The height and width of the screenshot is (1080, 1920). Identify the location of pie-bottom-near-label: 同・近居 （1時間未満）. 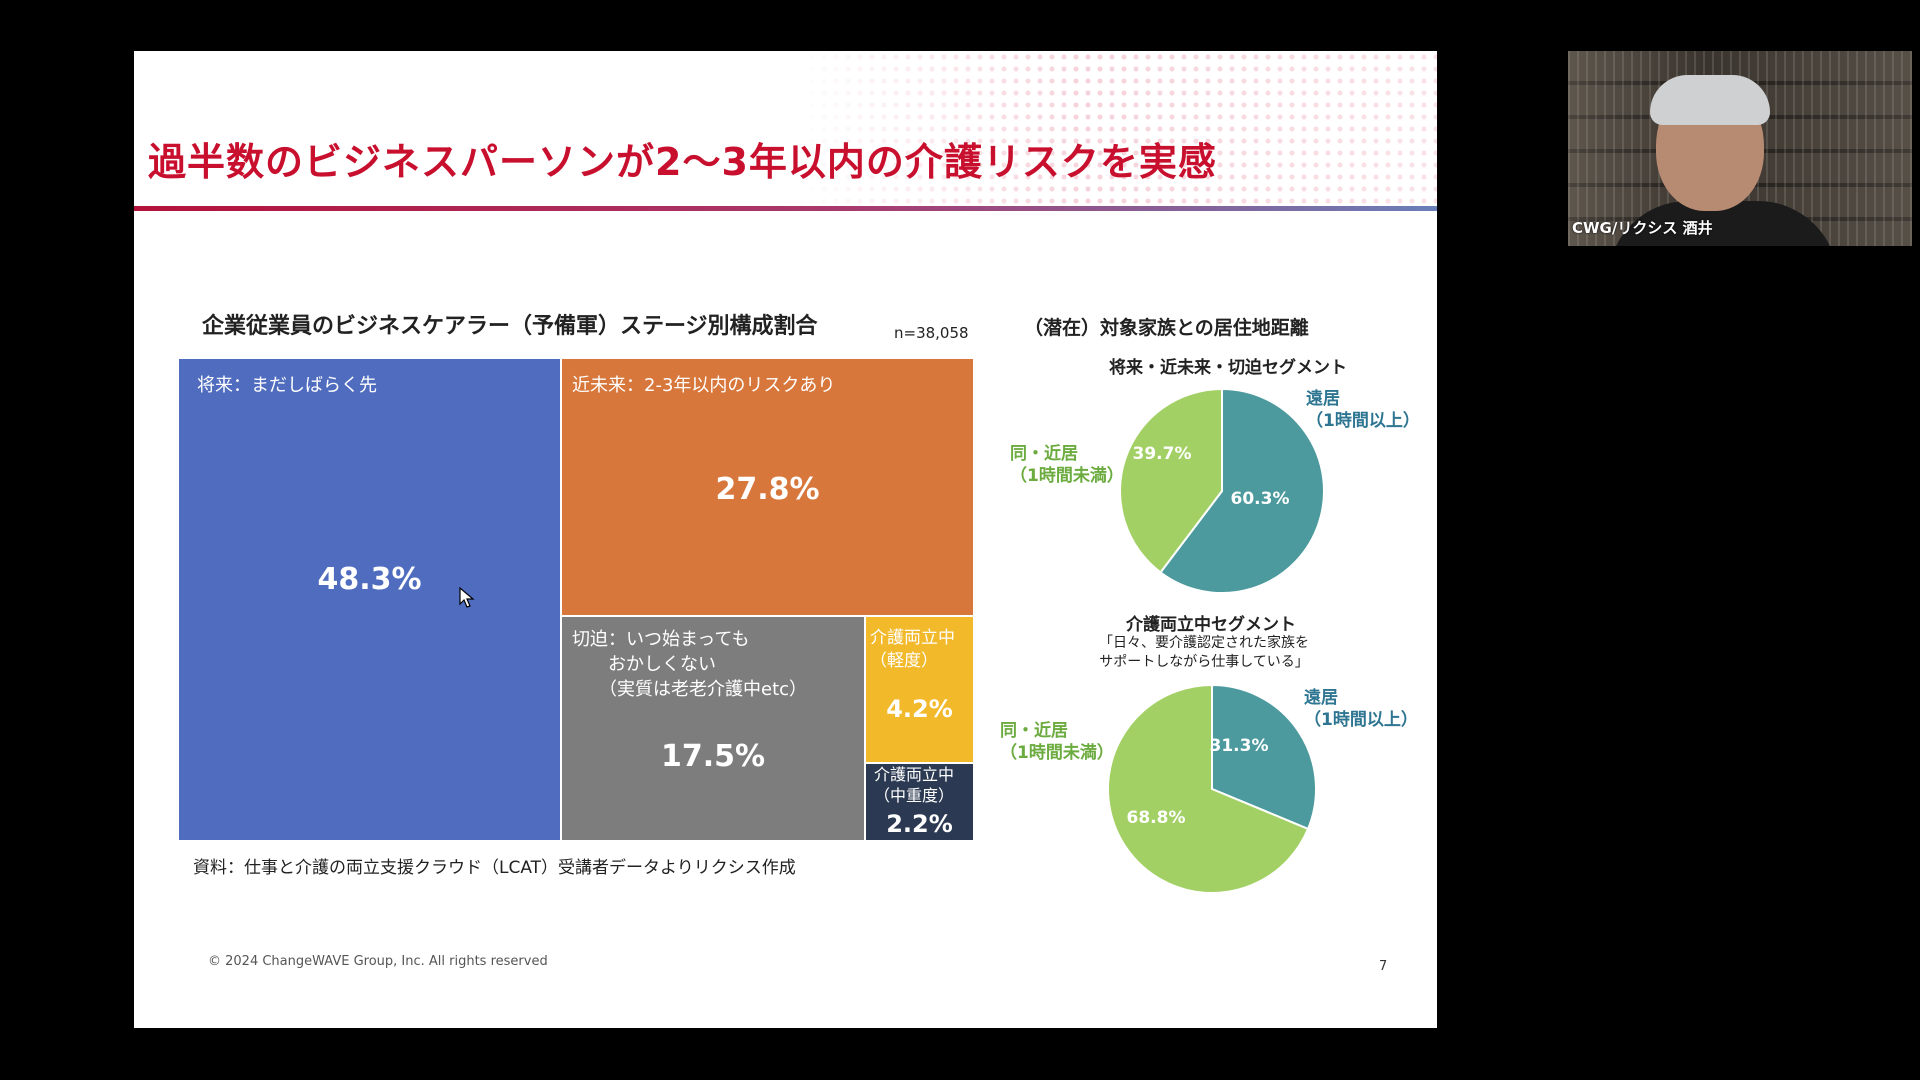
(1057, 742).